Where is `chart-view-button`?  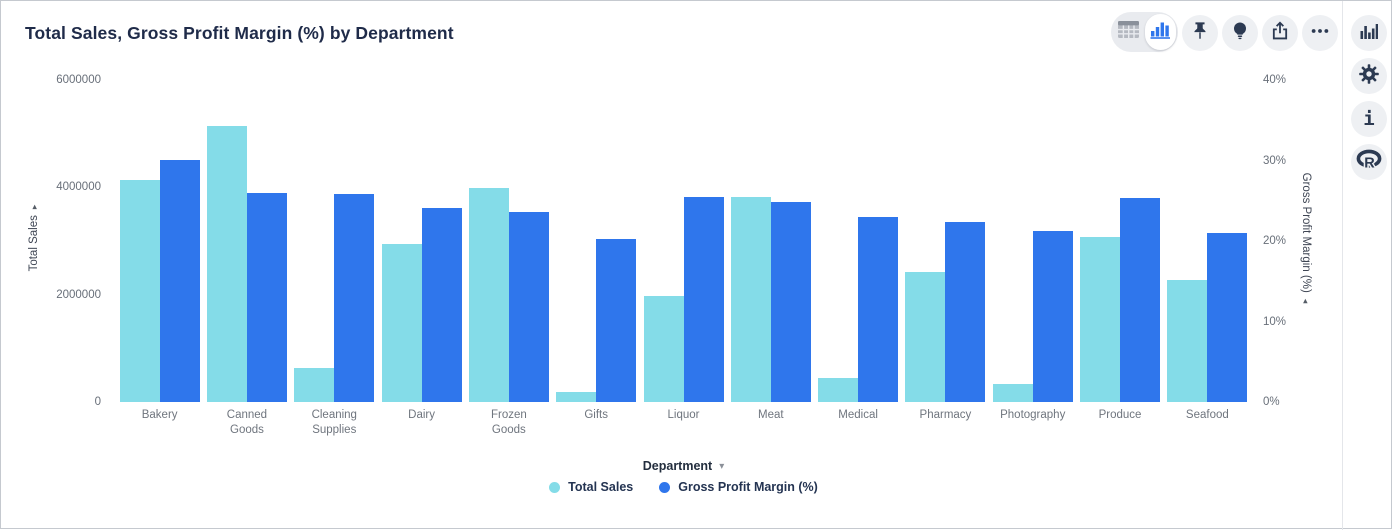
chart-view-button is located at coordinates (1161, 32).